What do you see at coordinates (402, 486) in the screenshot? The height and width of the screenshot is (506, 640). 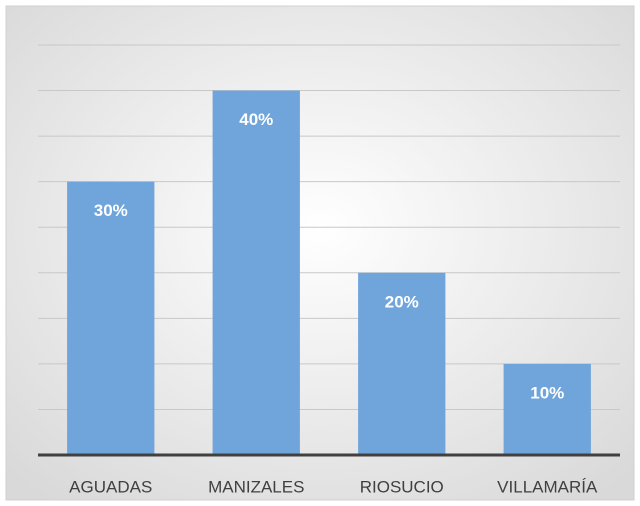 I see `x-tick-label: RIOSUCIO` at bounding box center [402, 486].